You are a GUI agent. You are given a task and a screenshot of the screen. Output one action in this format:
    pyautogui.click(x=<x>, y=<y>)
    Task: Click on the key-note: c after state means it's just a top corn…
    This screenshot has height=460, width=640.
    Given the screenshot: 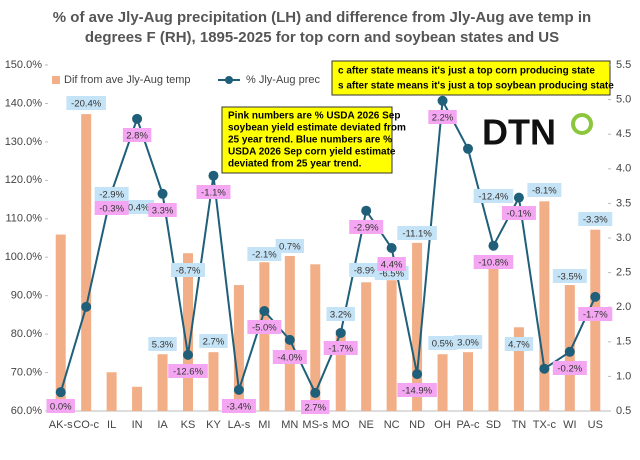 What is the action you would take?
    pyautogui.click(x=466, y=71)
    